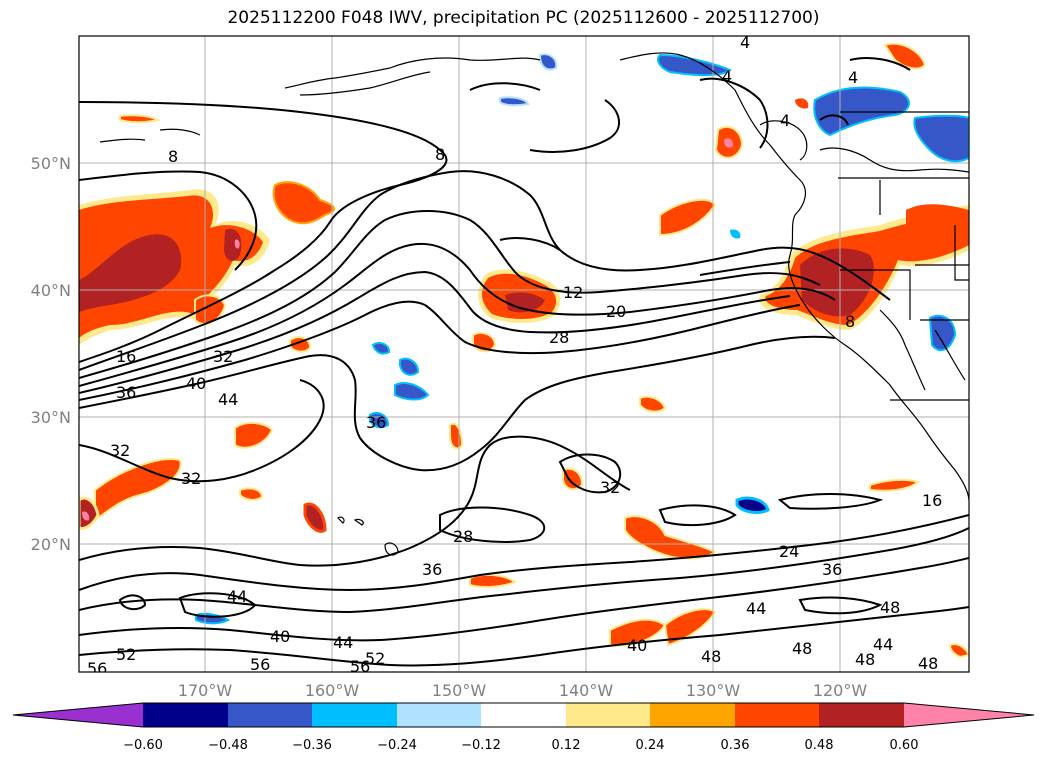  Describe the element at coordinates (228, 745) in the screenshot. I see `colorbar-tick: −0.48` at that location.